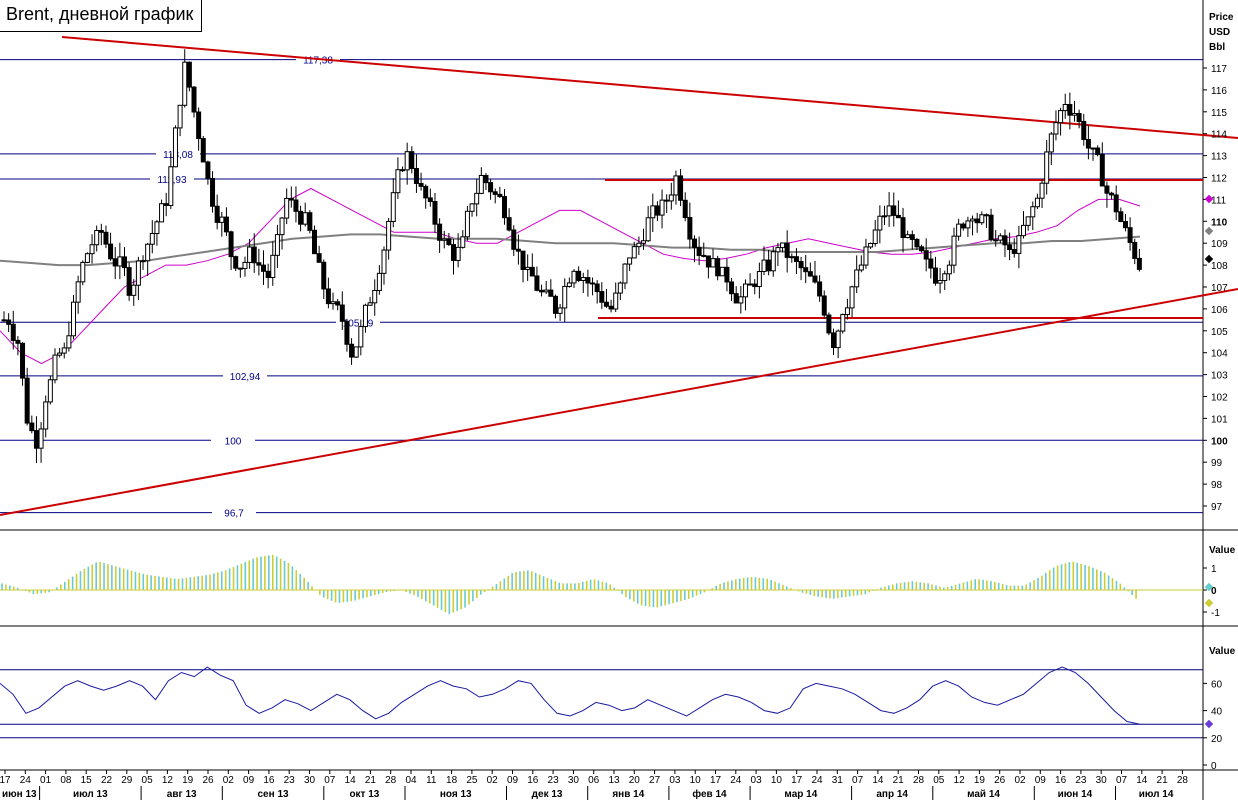  Describe the element at coordinates (1219, 376) in the screenshot. I see `price-tick-label: 103` at that location.